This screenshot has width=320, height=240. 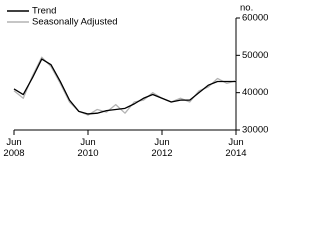 I want to click on y-unit: no., so click(x=246, y=8).